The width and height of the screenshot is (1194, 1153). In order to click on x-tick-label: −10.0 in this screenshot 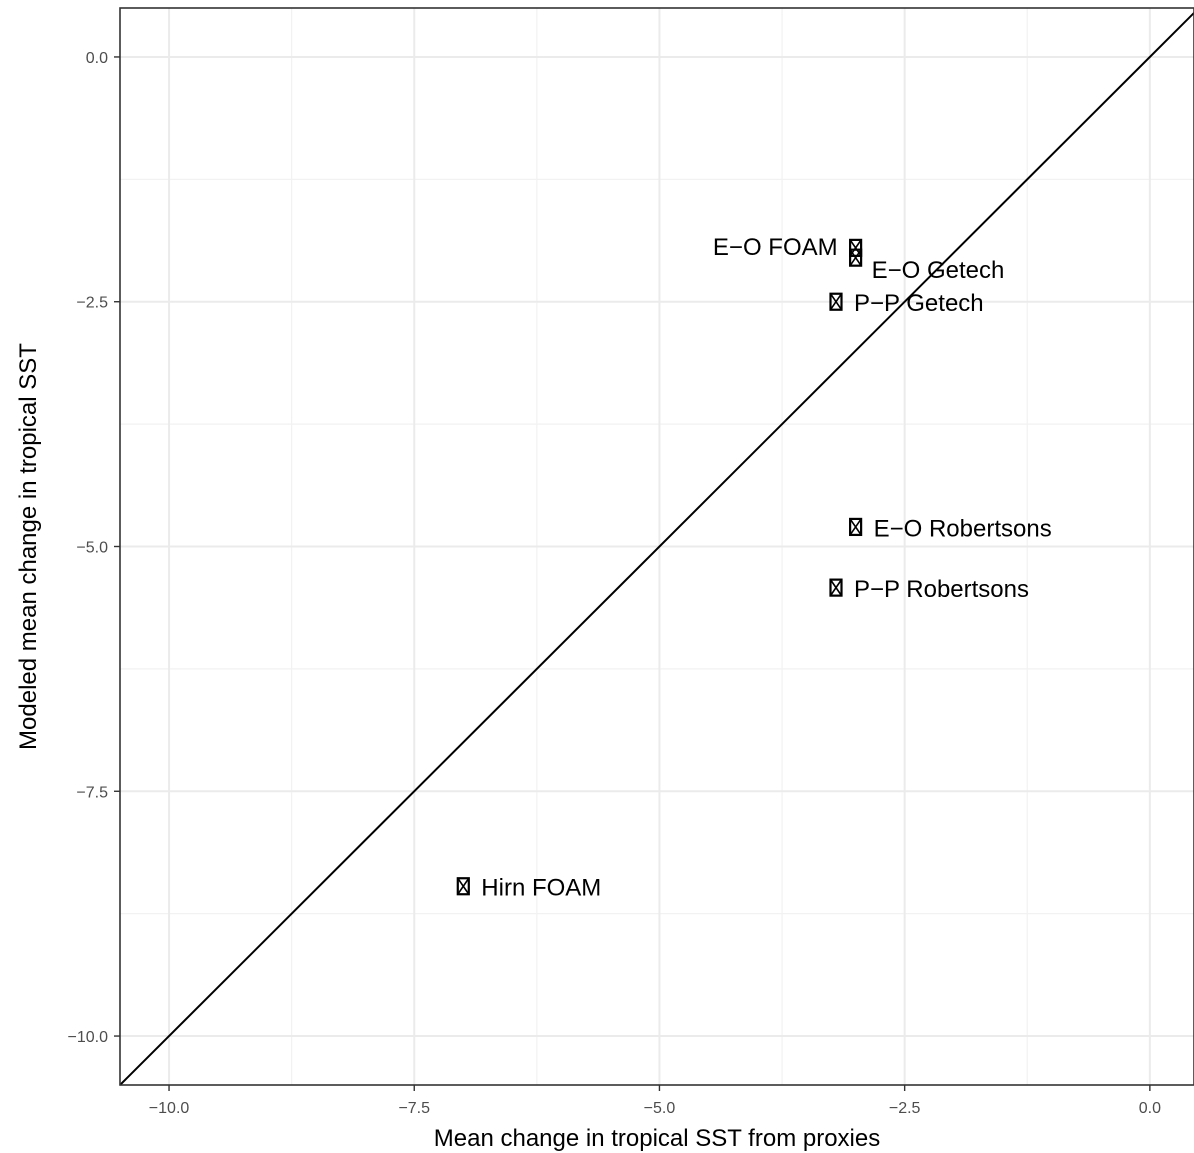, I will do `click(169, 1108)`.